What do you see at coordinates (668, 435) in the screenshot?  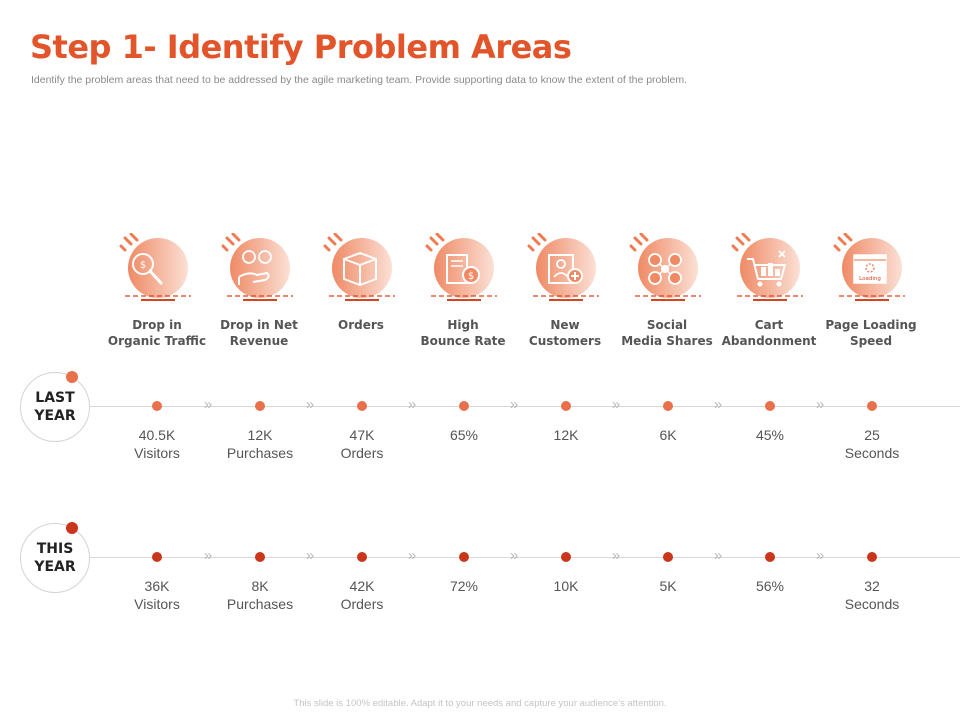 I see `value-last-year-social-shares: 6K` at bounding box center [668, 435].